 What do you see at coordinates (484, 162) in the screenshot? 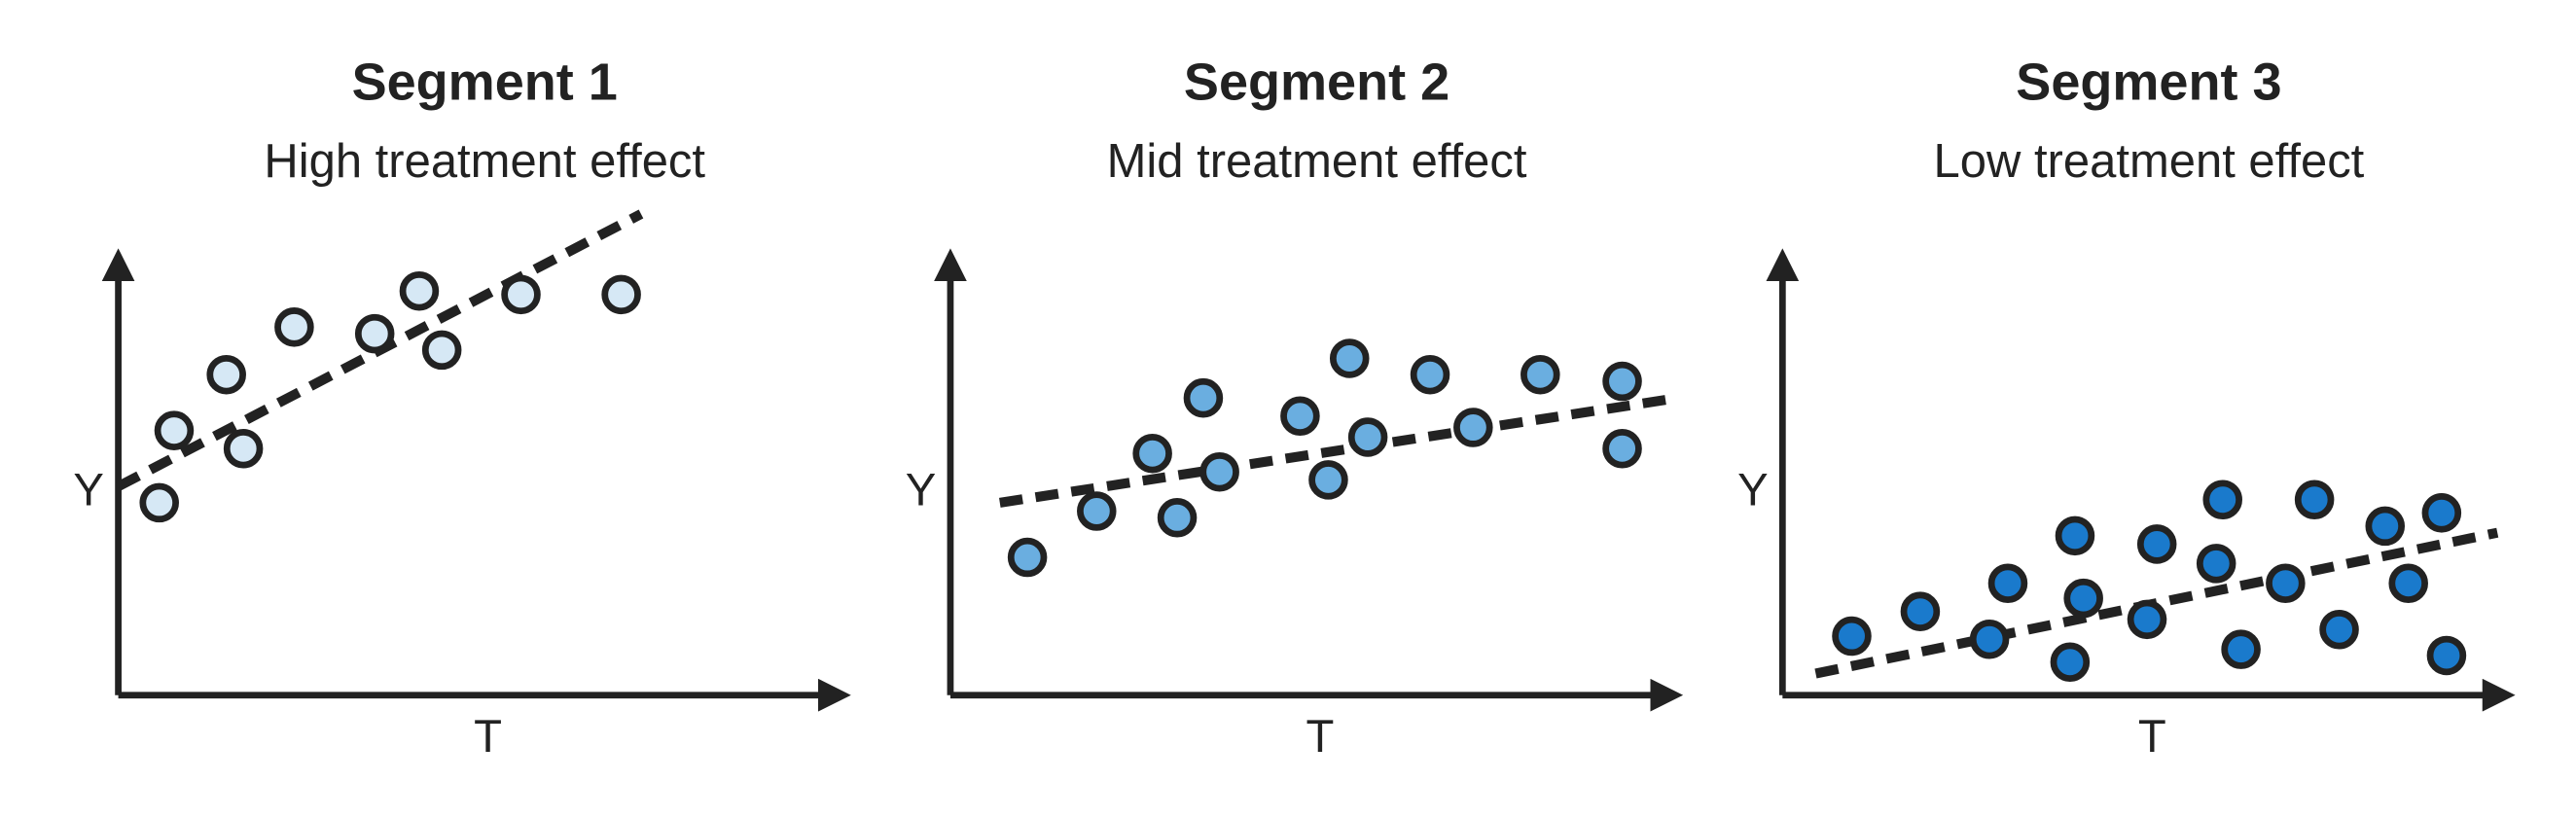
I see `panel-subtitle: High treatment effect` at bounding box center [484, 162].